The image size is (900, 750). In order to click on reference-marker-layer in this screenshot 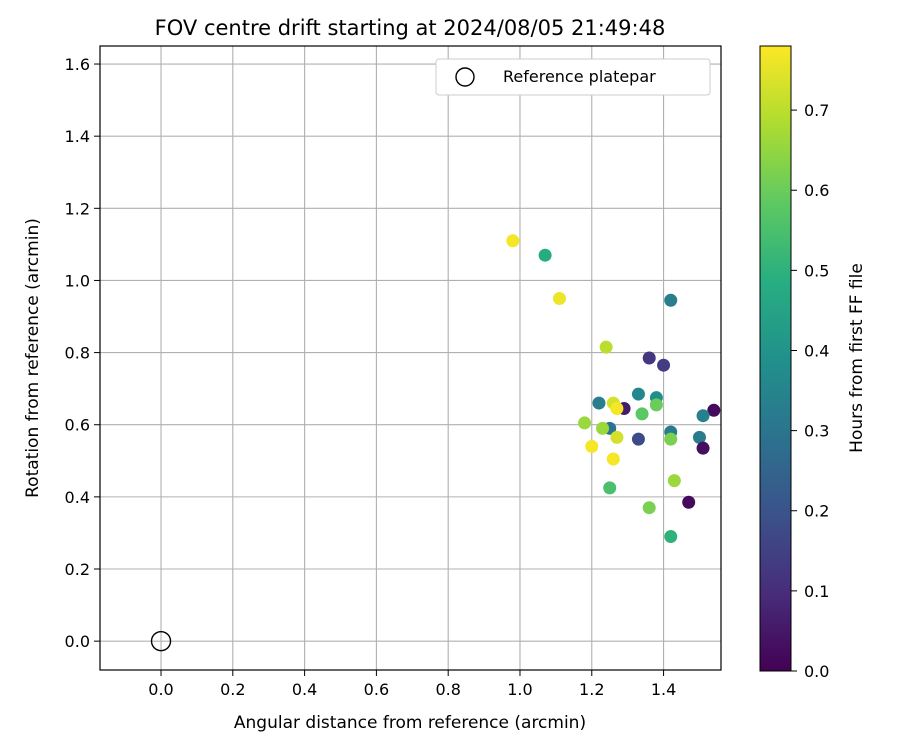, I will do `click(161, 641)`.